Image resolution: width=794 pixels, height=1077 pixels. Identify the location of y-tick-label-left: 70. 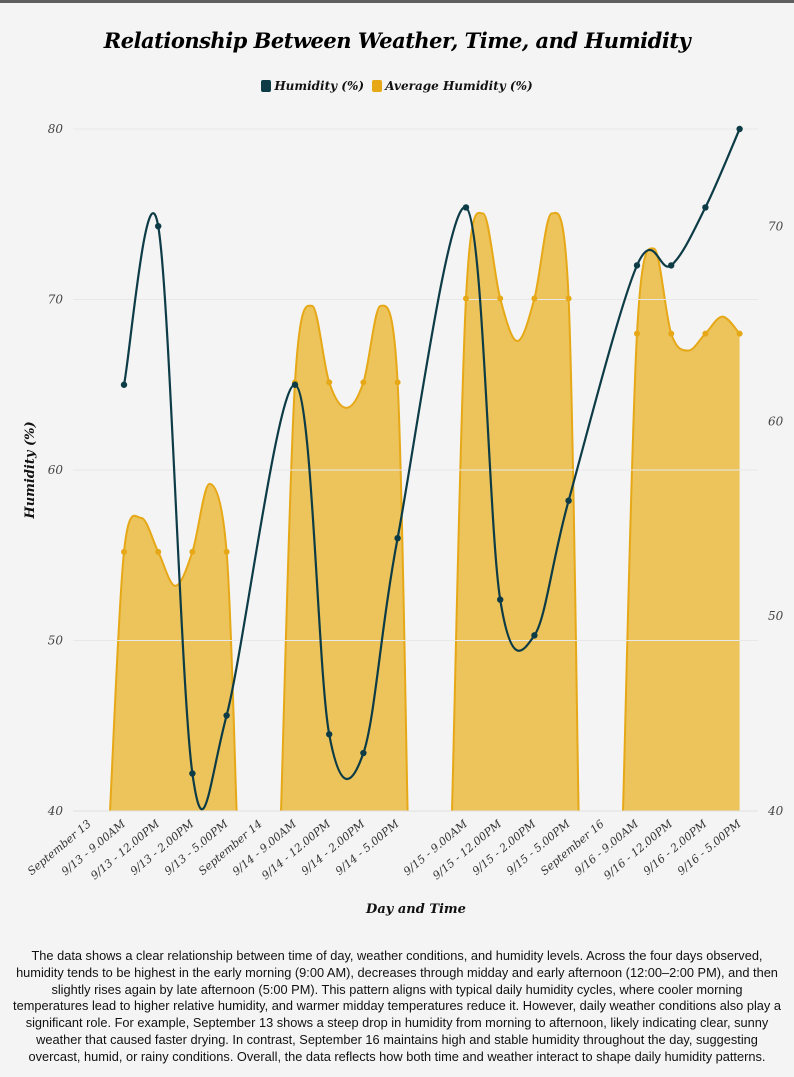
(56, 300).